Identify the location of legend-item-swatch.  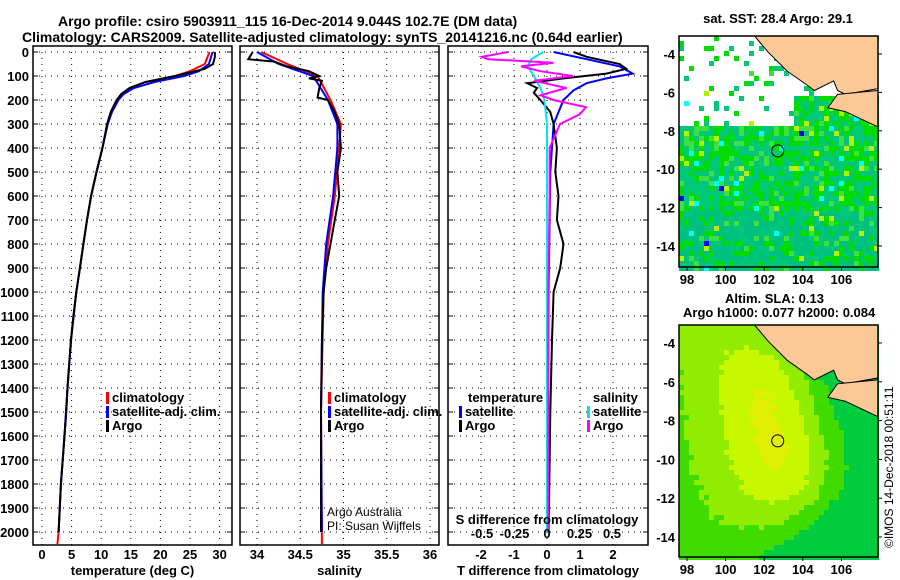
(329, 426).